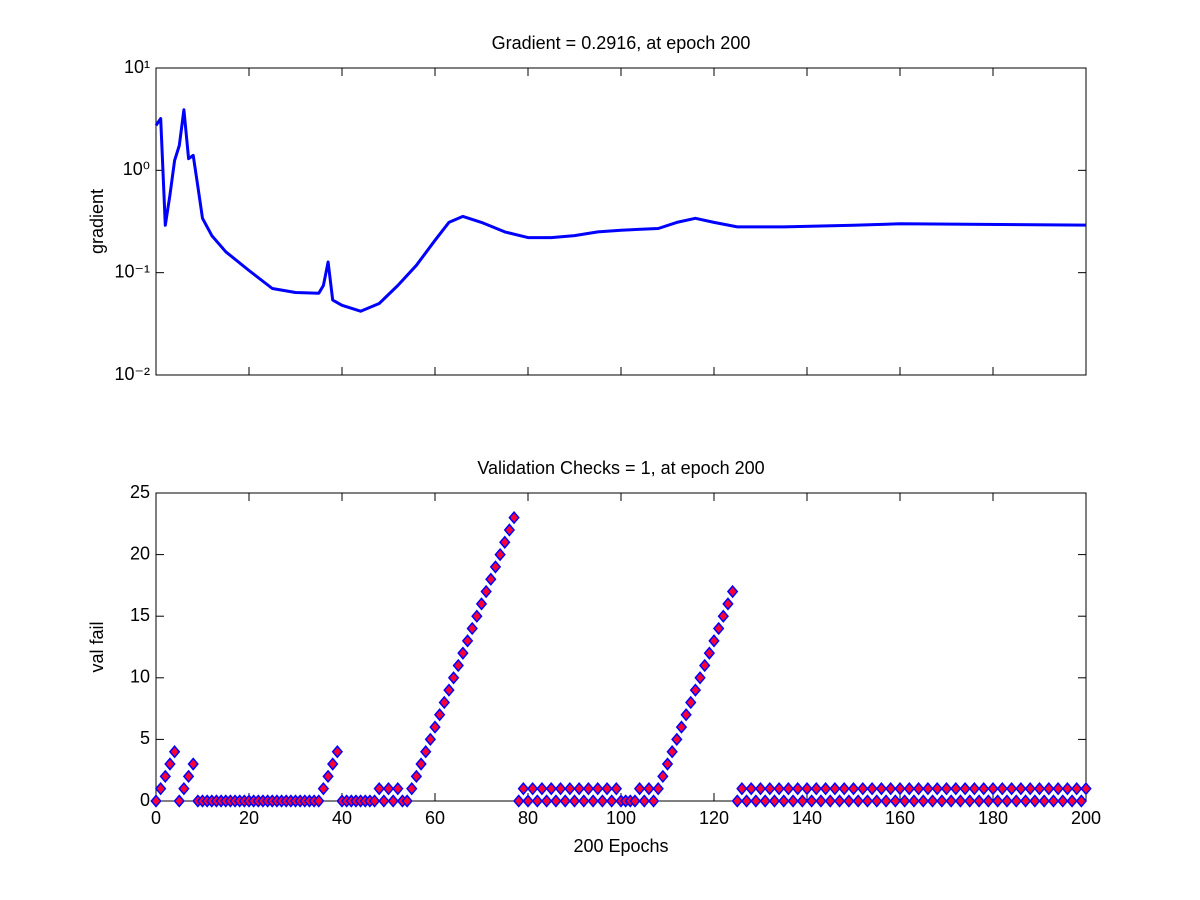  Describe the element at coordinates (620, 846) in the screenshot. I see `x-axis-label: 200 Epochs` at that location.